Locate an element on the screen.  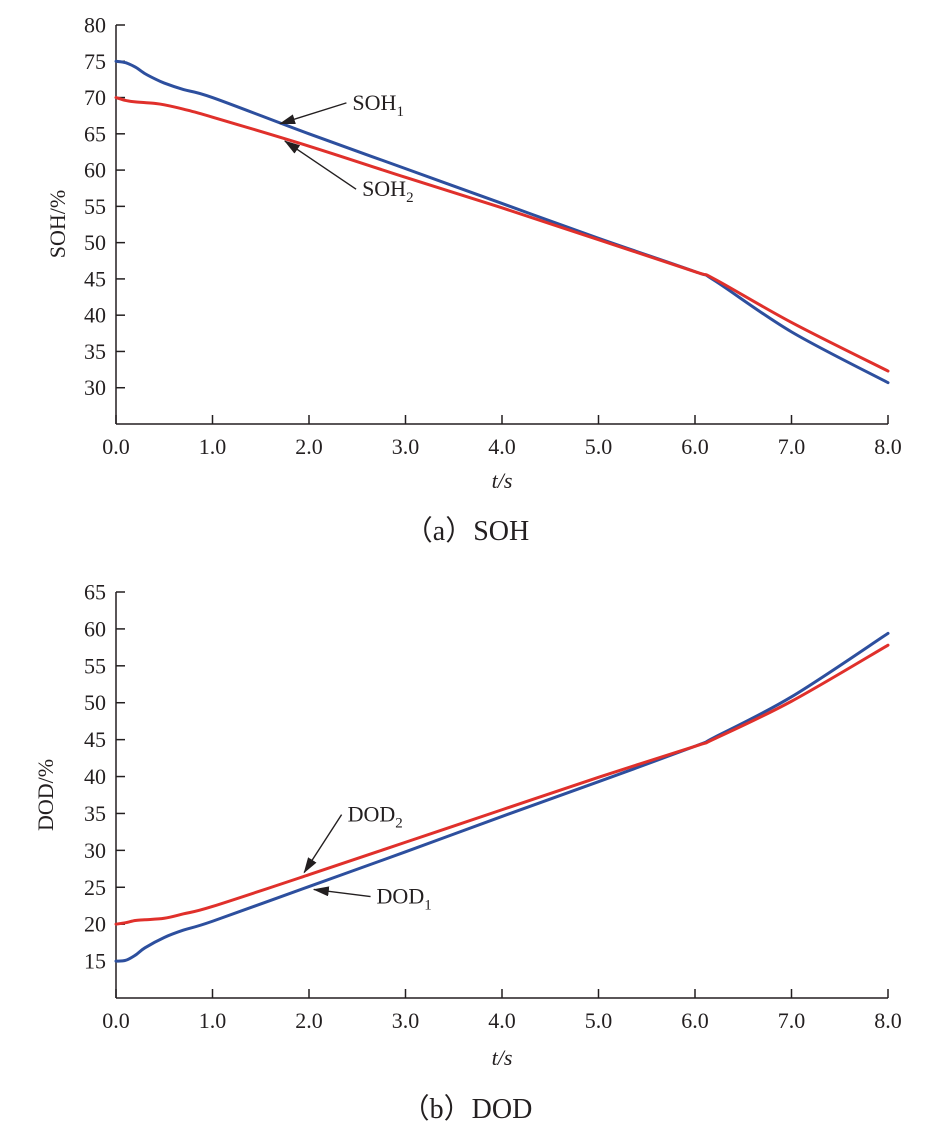
annotation-label-dod2: DOD2 is located at coordinates (375, 817).